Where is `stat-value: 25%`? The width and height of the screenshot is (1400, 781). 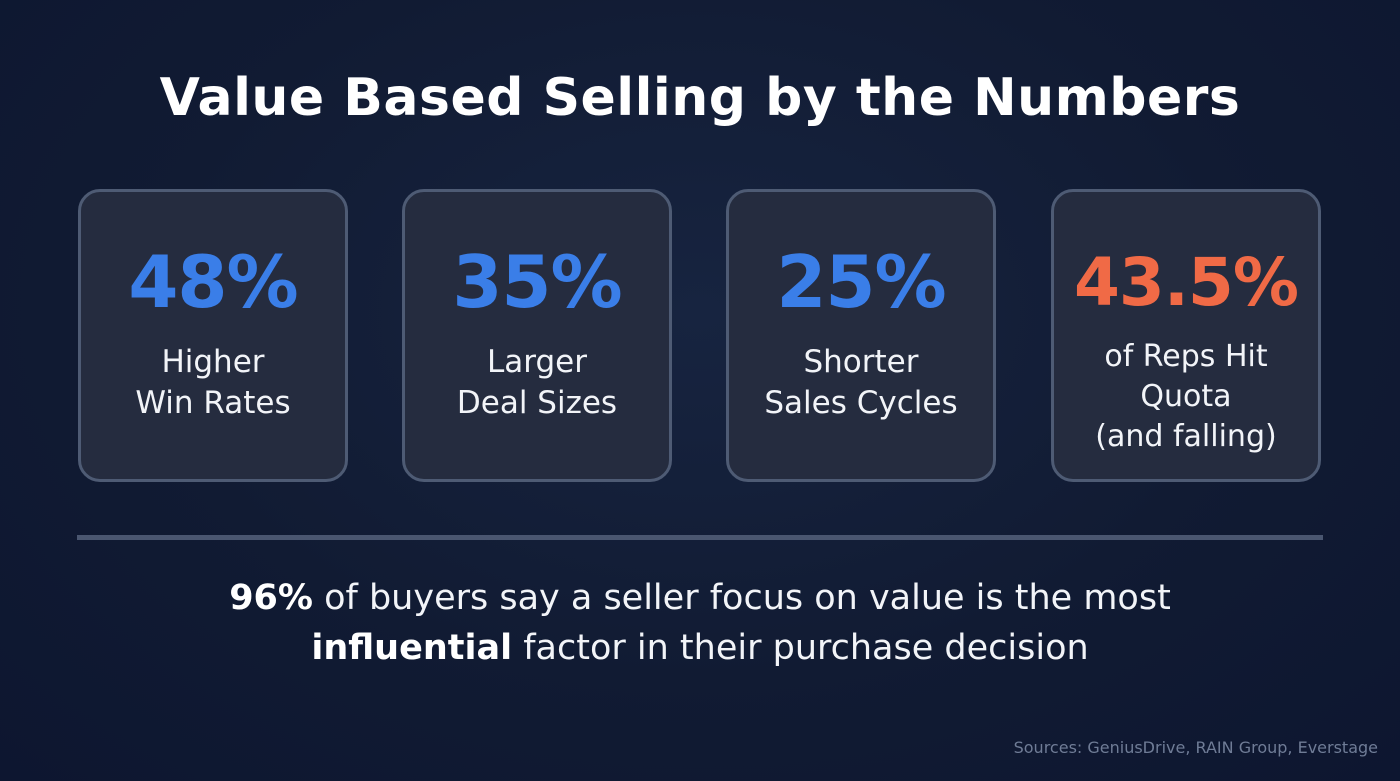
stat-value: 25% is located at coordinates (861, 282).